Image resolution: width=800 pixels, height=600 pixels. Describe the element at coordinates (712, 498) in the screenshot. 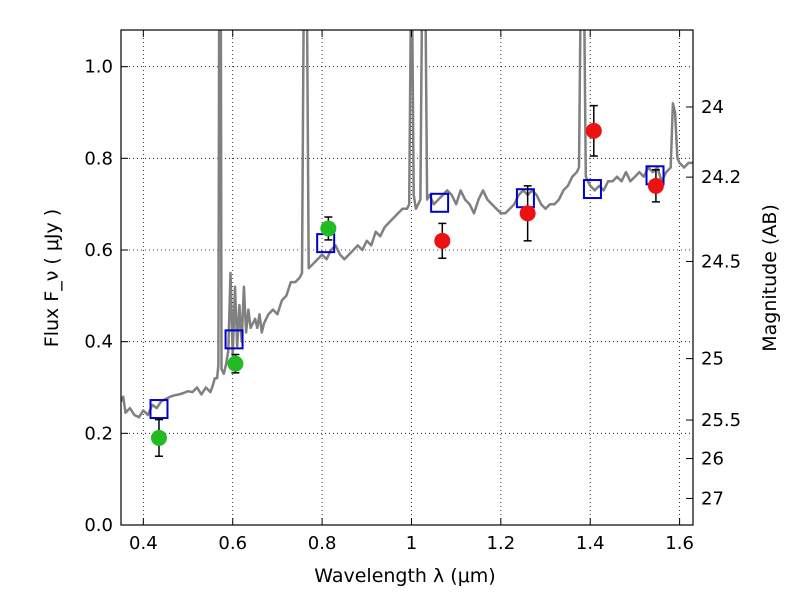

I see `y2-tick-label: 27` at that location.